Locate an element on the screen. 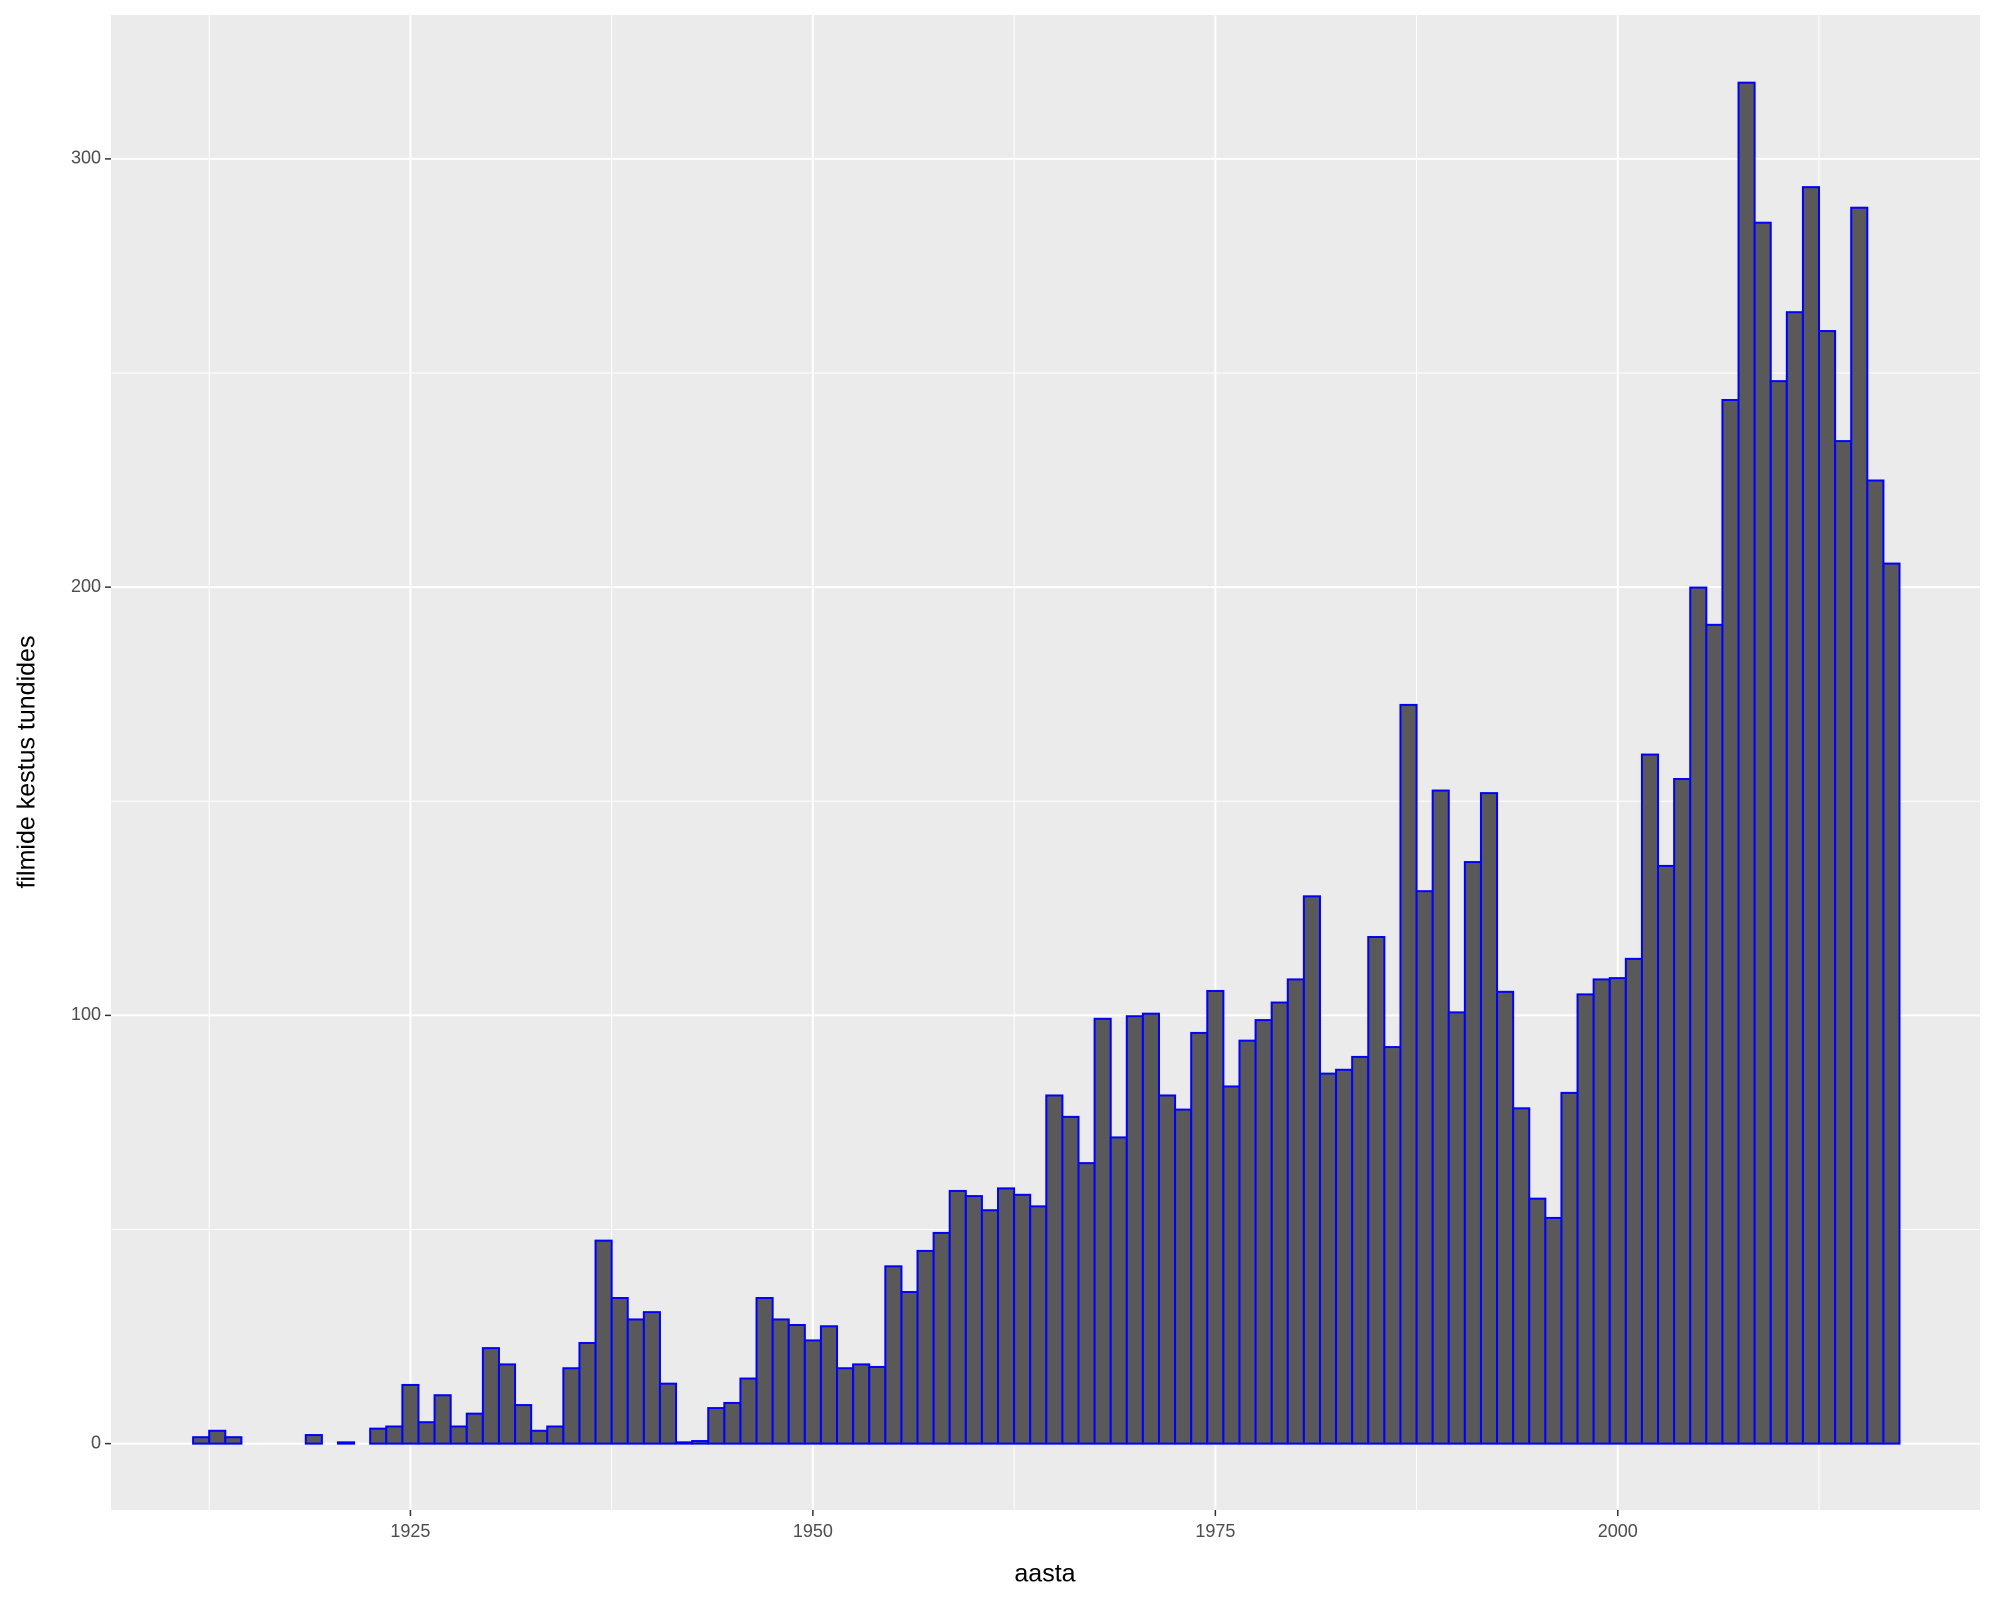 The image size is (1999, 1600). x-tick-label: 2000 is located at coordinates (1618, 1531).